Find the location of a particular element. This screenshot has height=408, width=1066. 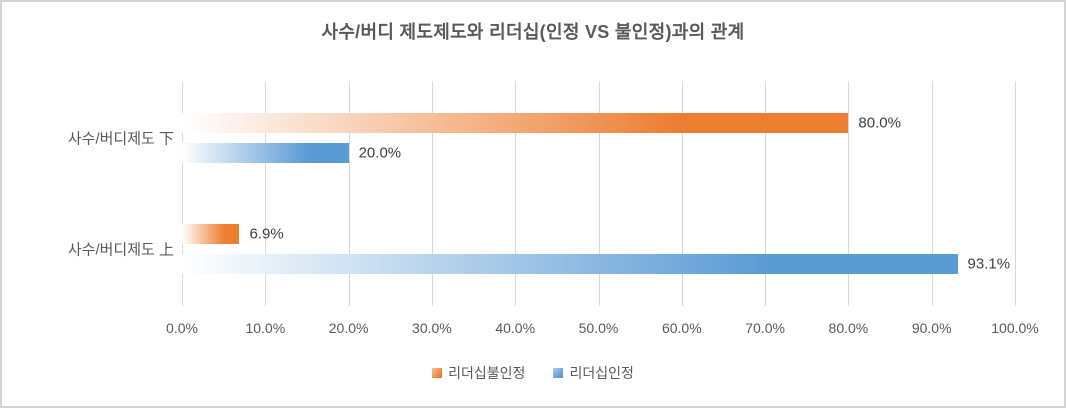

y-category-label: 사수/버디제도 下 is located at coordinates (120, 139).